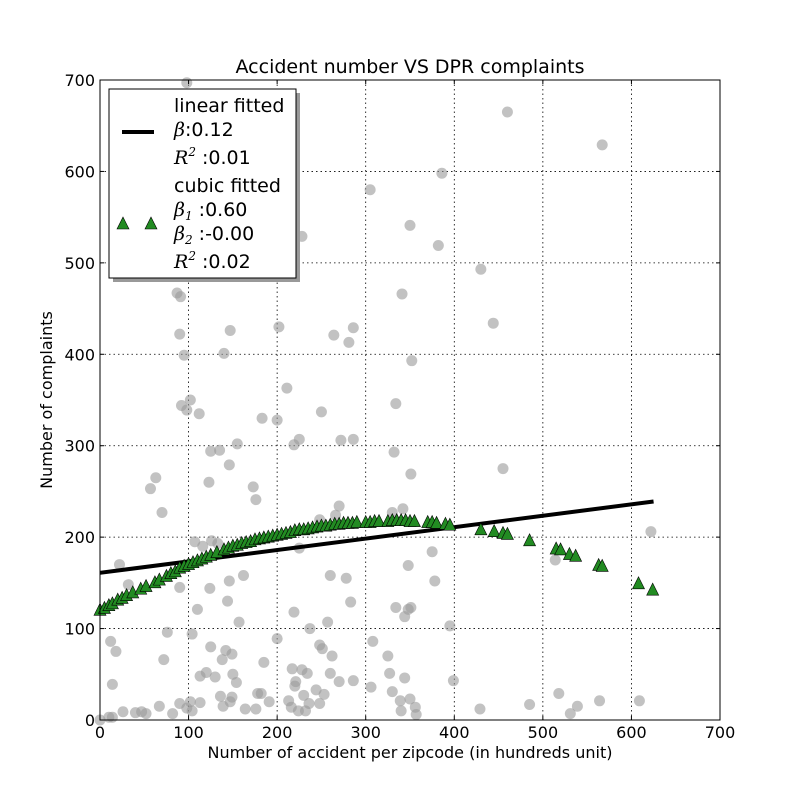 This screenshot has width=800, height=800. I want to click on legend-cubic-label: cubic fitted, so click(227, 186).